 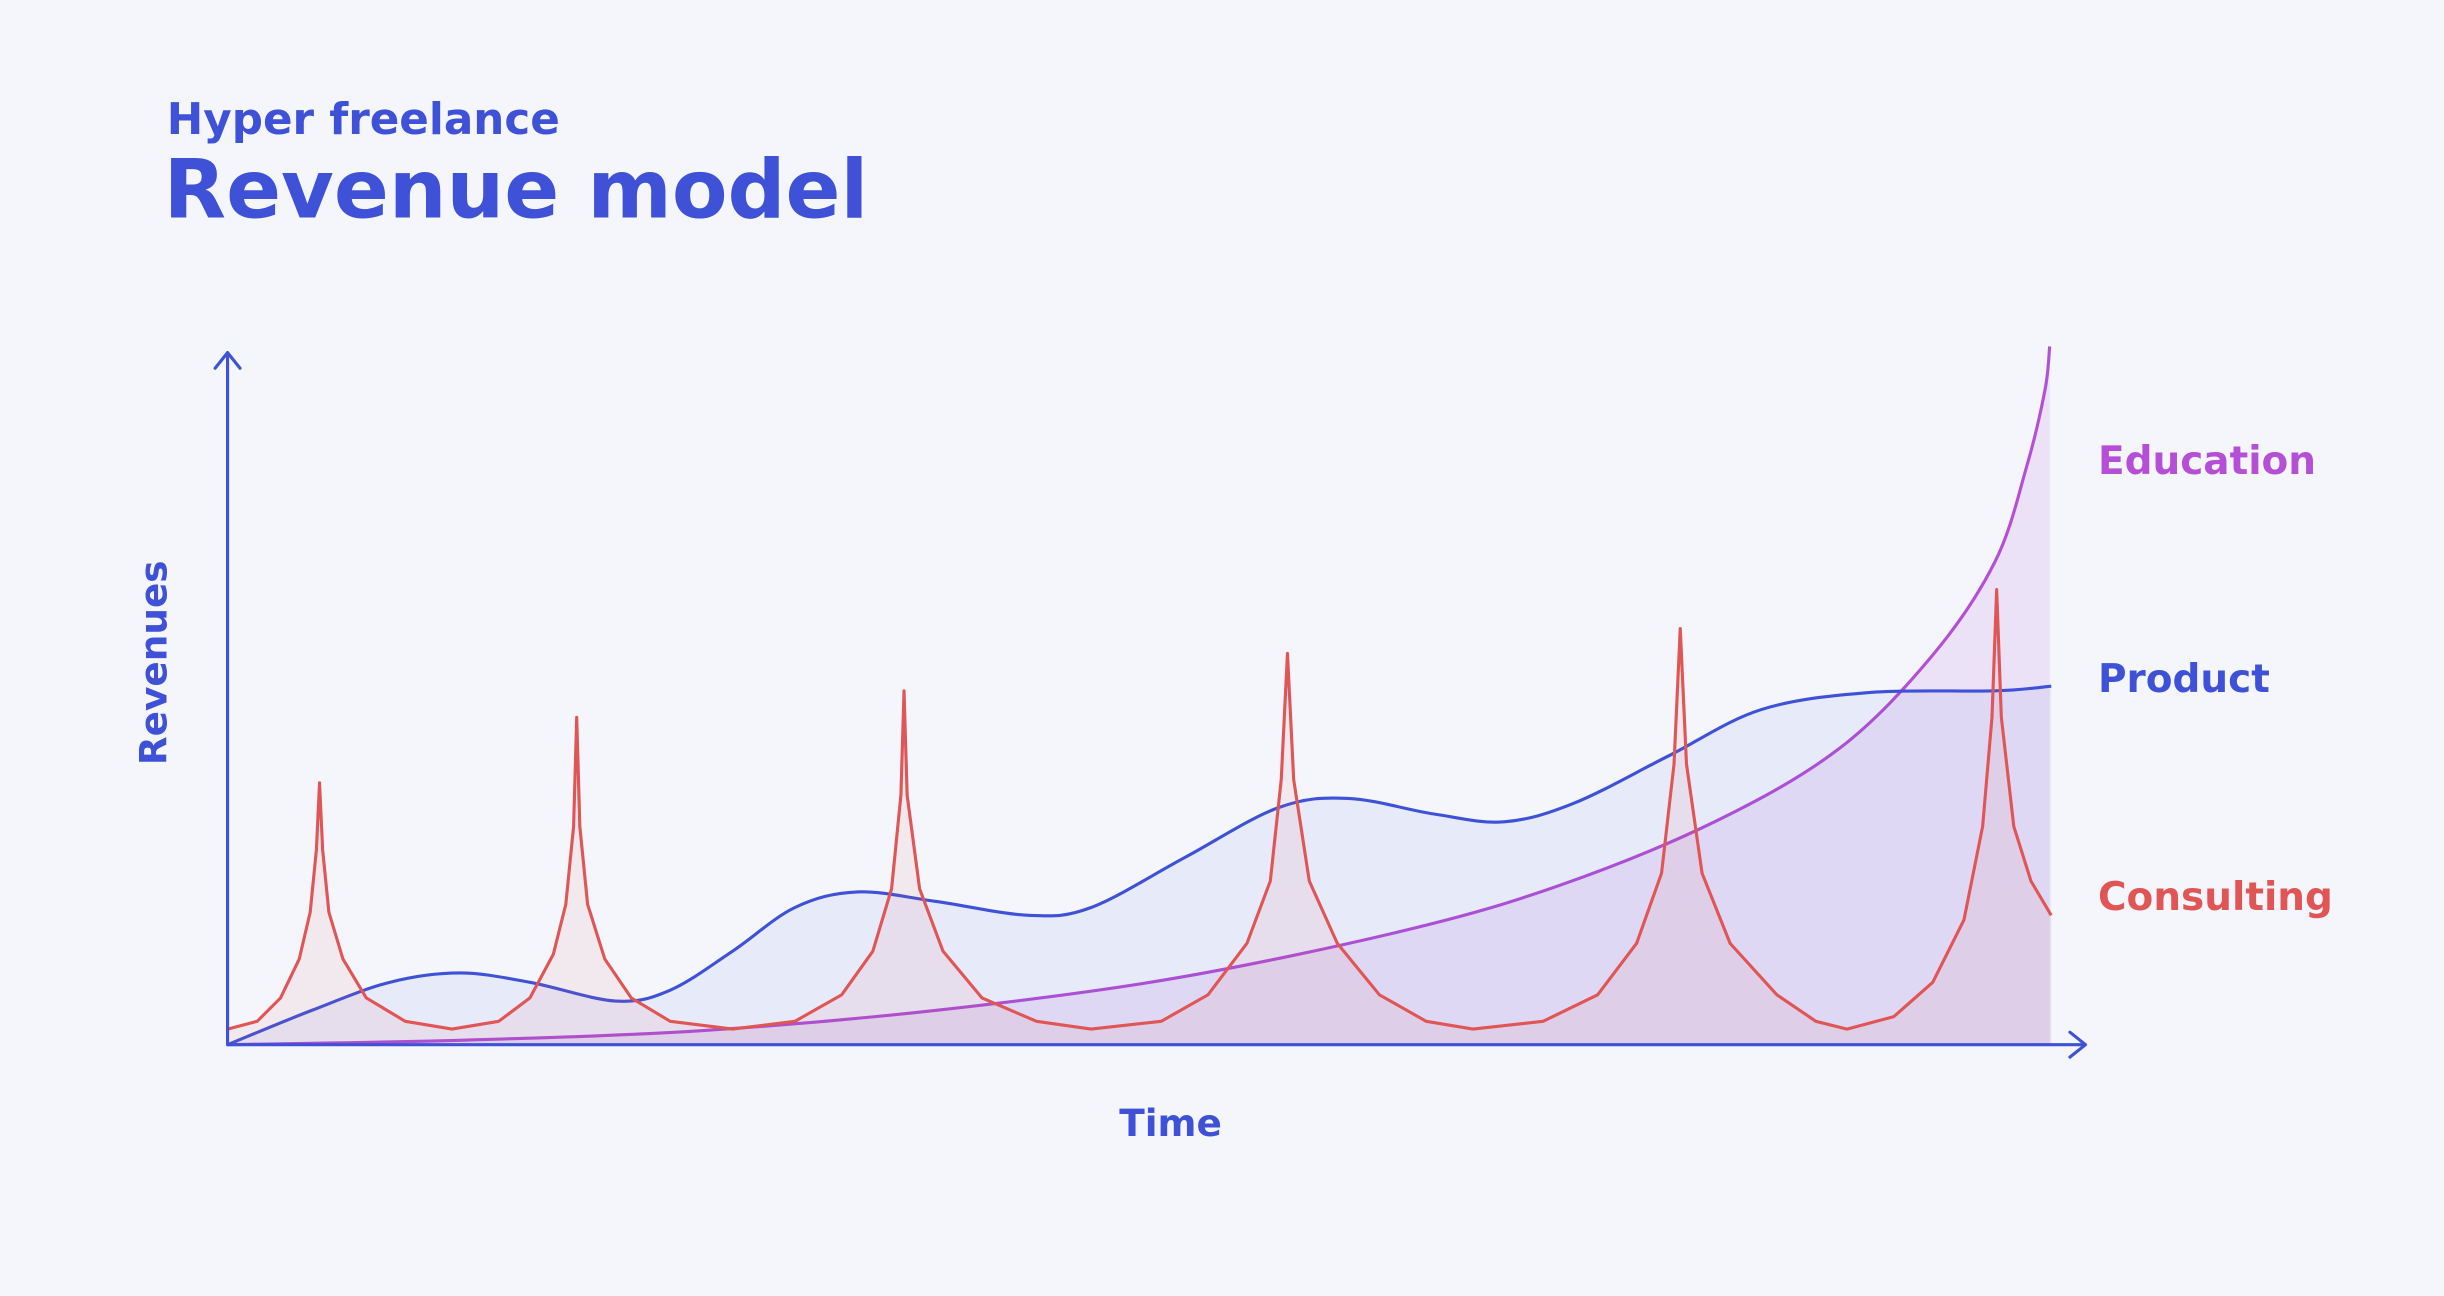 I want to click on y-axis-arrow, so click(x=227, y=360).